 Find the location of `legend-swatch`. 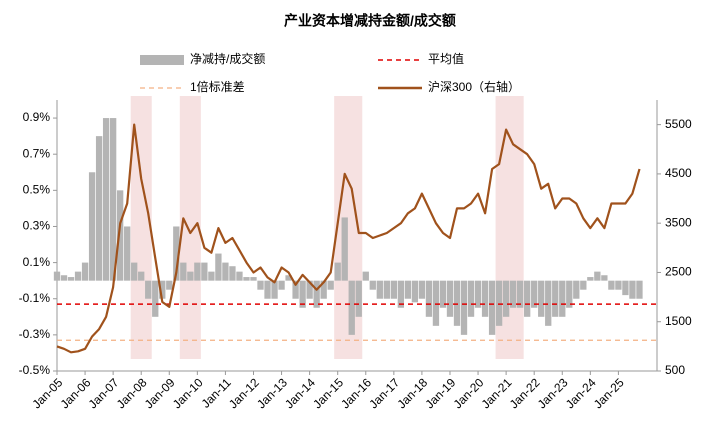

legend-swatch is located at coordinates (162, 60).